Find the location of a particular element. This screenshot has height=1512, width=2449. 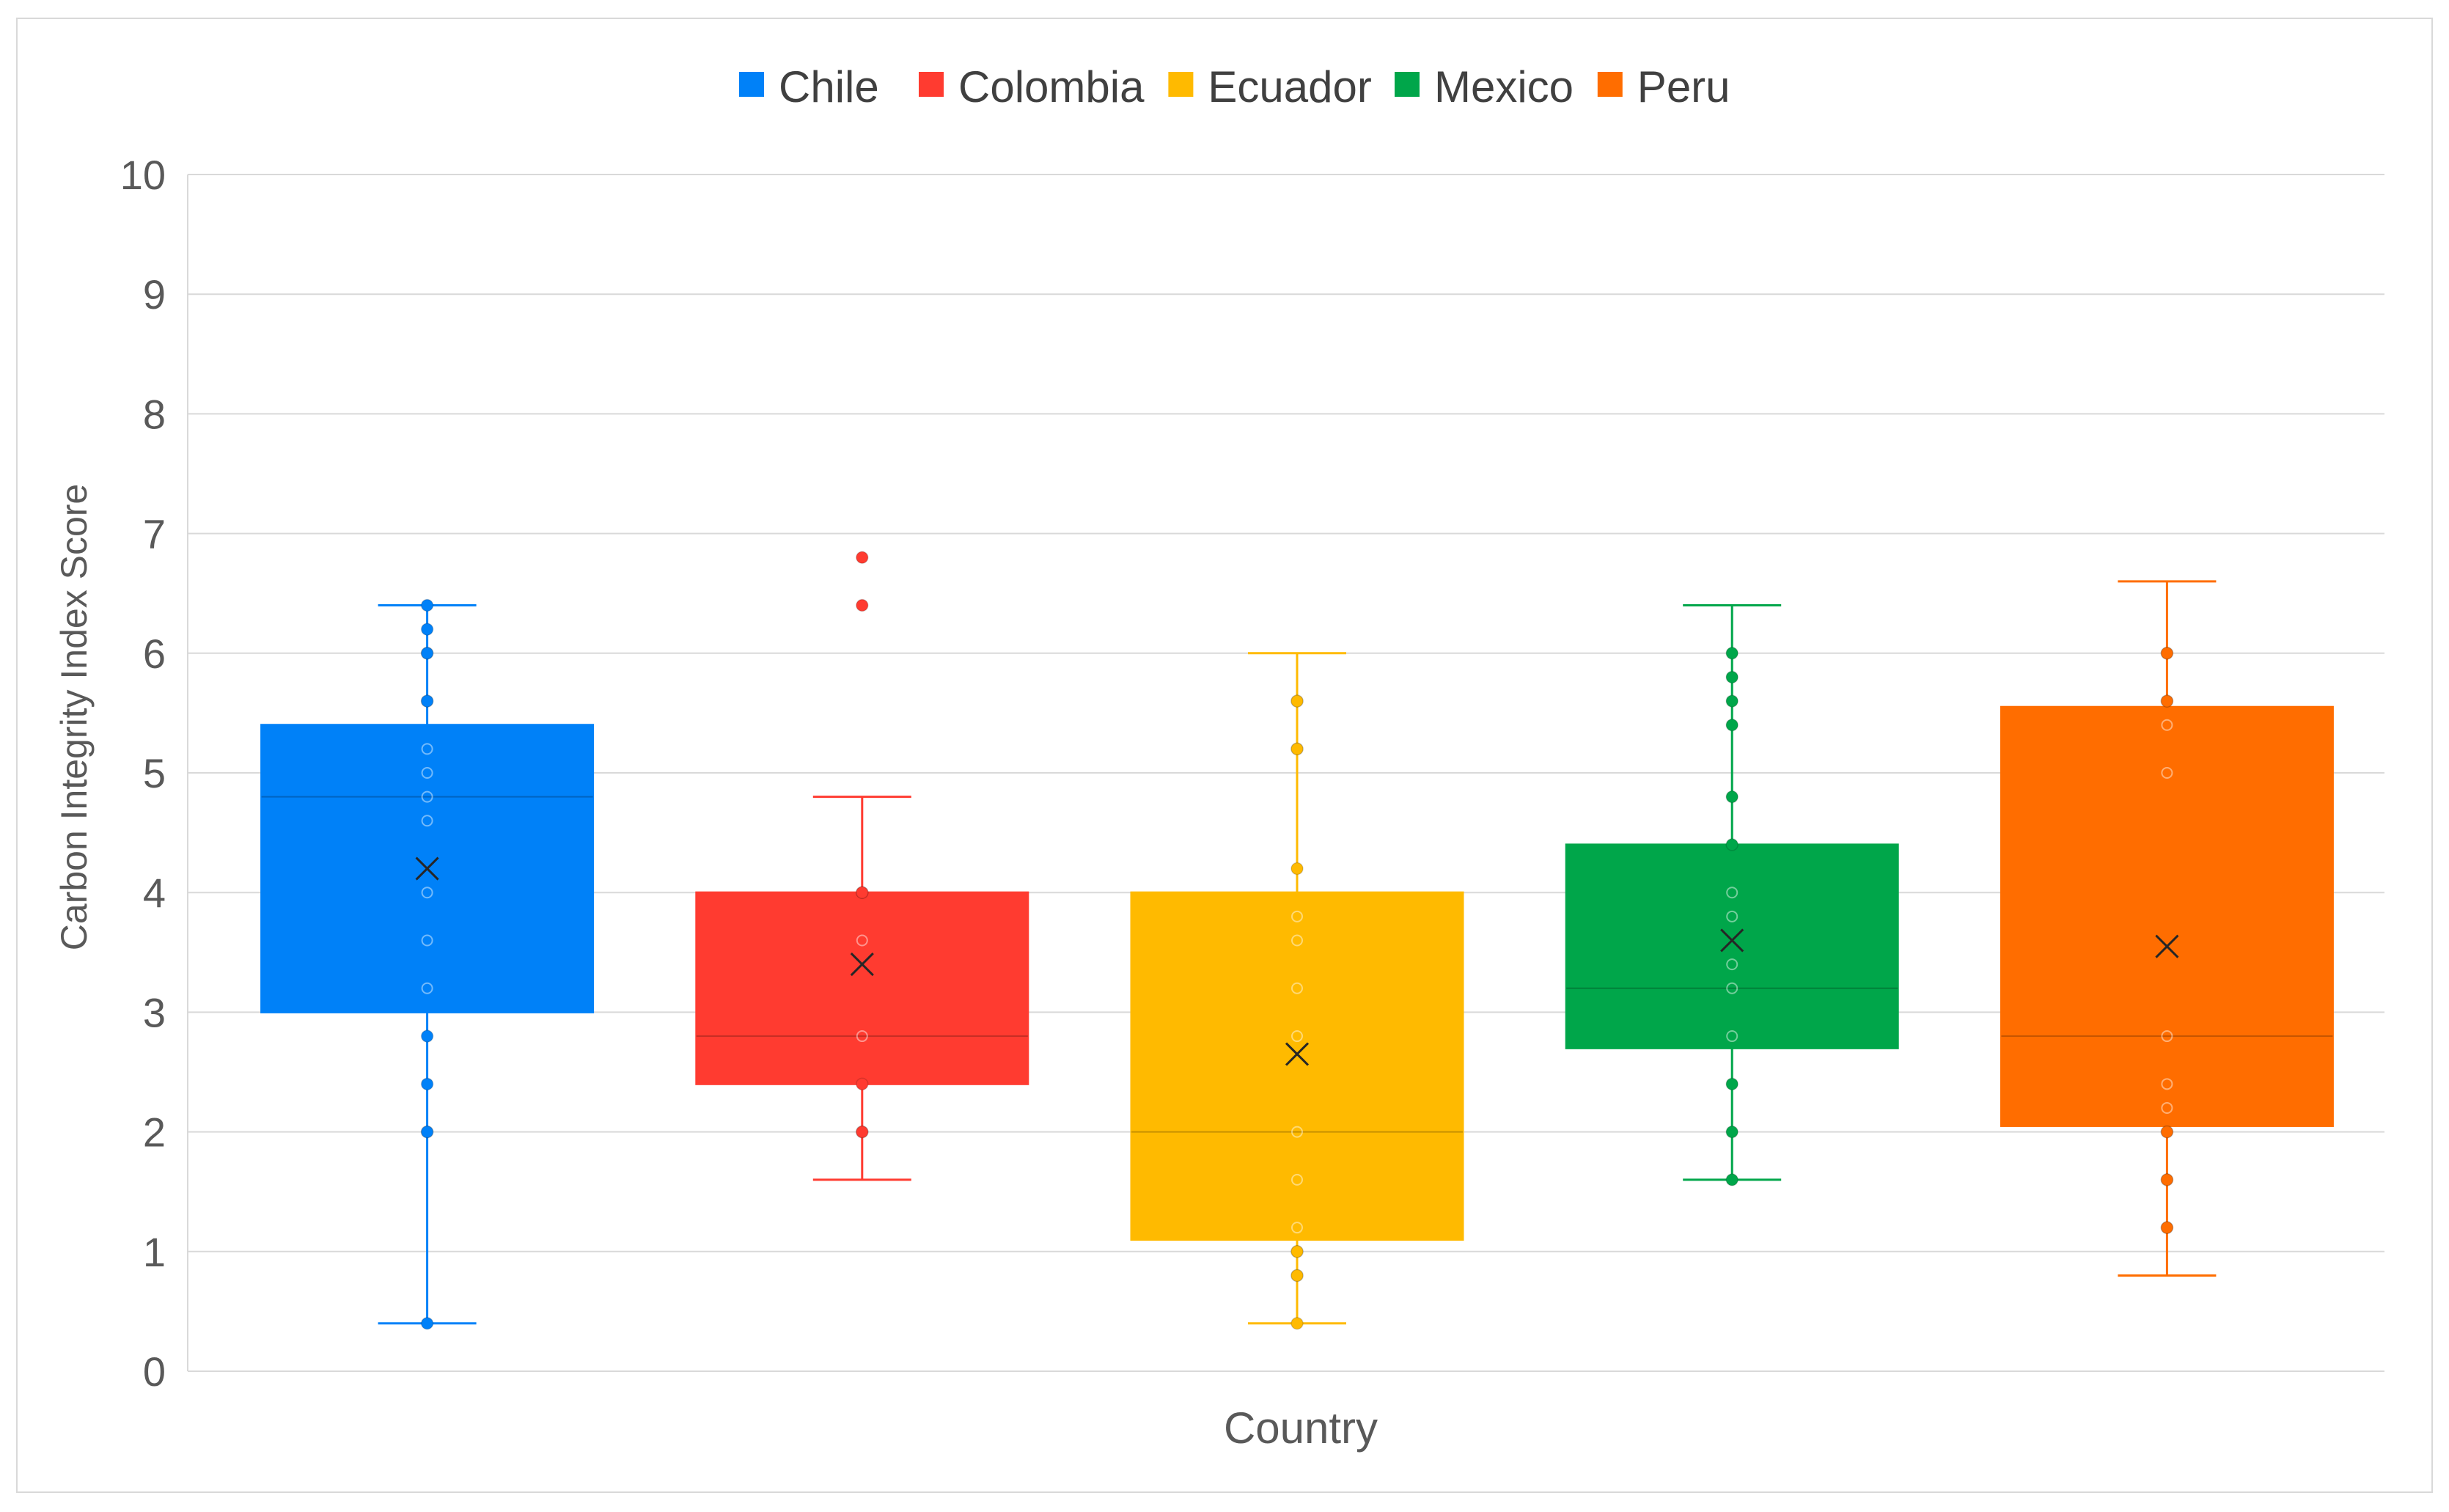

legend-item: Peru is located at coordinates (1663, 86).